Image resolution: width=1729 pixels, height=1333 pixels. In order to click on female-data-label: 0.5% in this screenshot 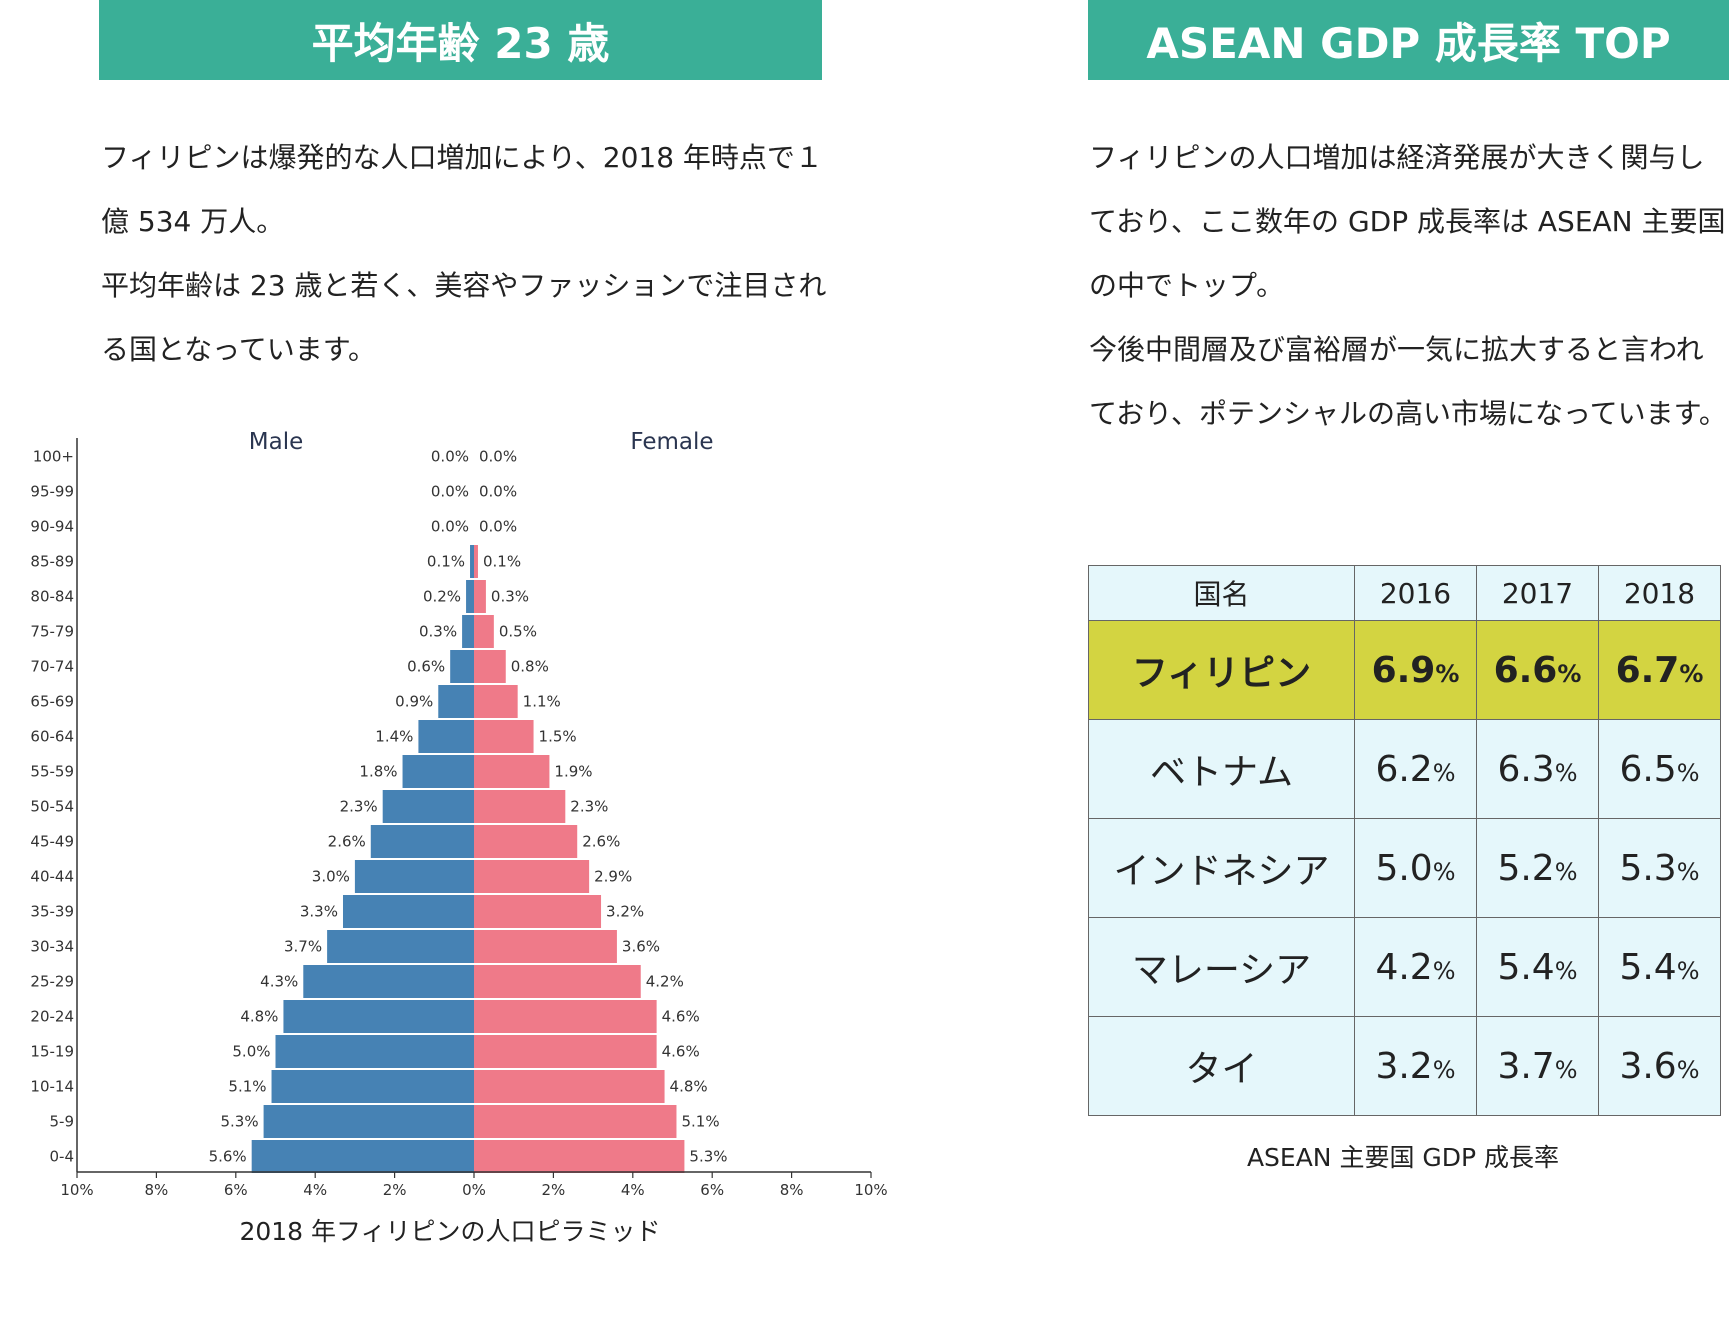, I will do `click(518, 632)`.